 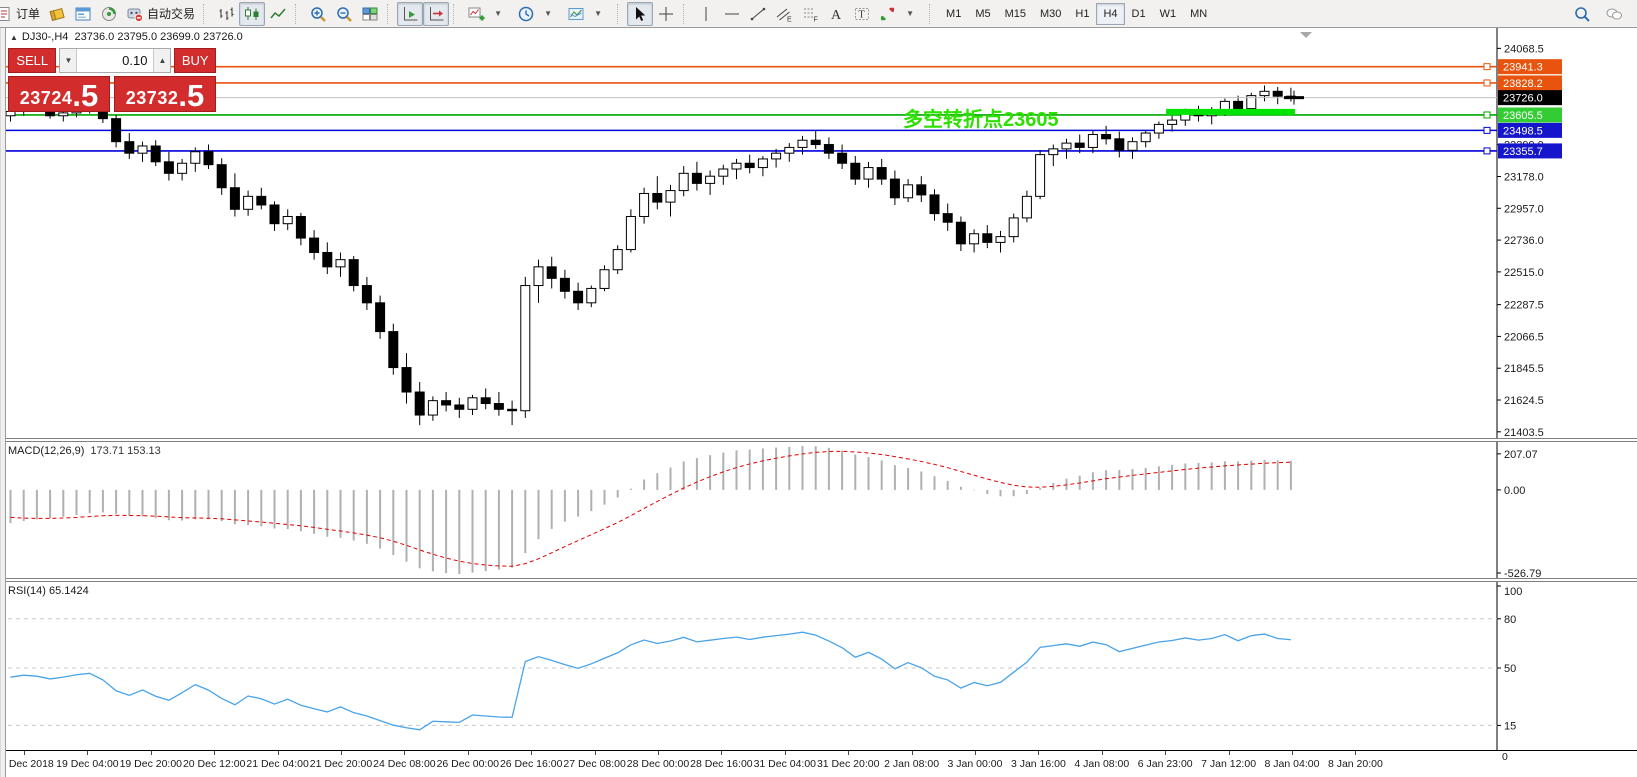 I want to click on toolbar-fibonacci-button: F, so click(x=810, y=14).